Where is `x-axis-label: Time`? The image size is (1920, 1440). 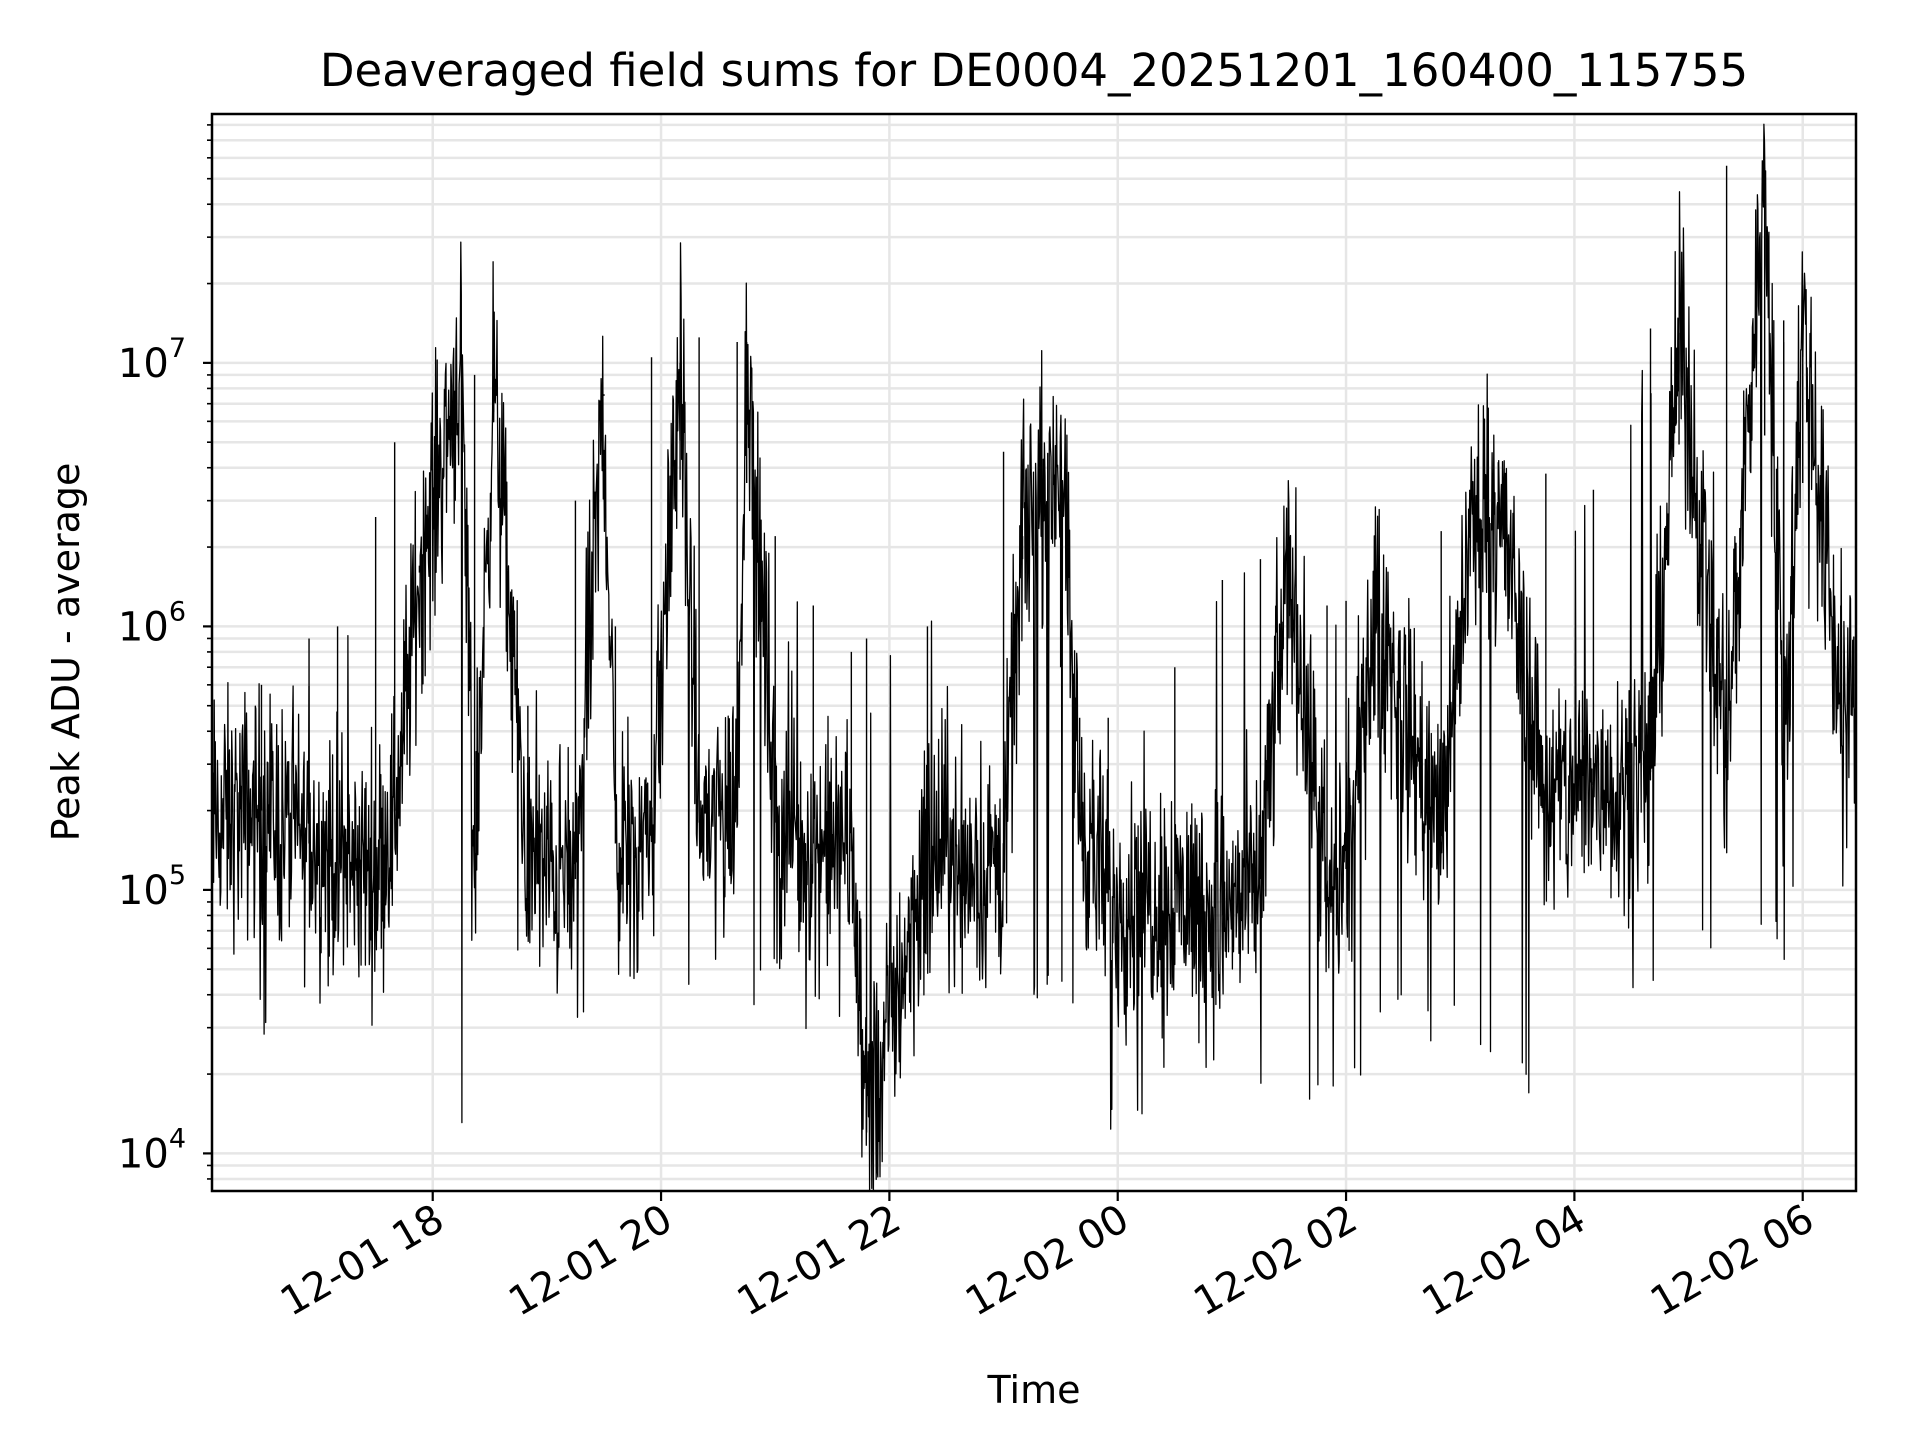 x-axis-label: Time is located at coordinates (1034, 1390).